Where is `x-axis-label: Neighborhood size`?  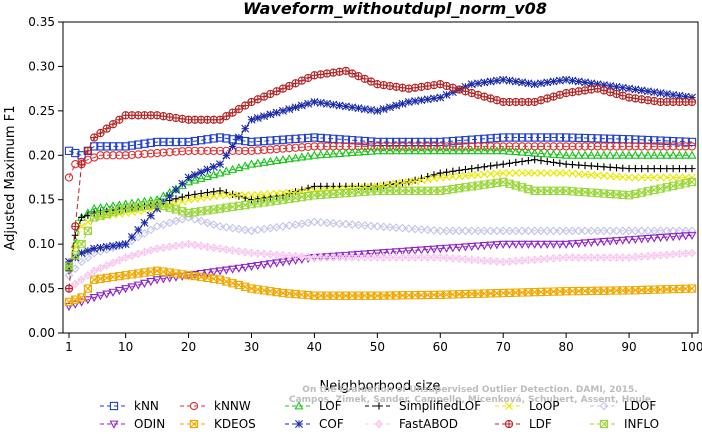
x-axis-label: Neighborhood size is located at coordinates (380, 386).